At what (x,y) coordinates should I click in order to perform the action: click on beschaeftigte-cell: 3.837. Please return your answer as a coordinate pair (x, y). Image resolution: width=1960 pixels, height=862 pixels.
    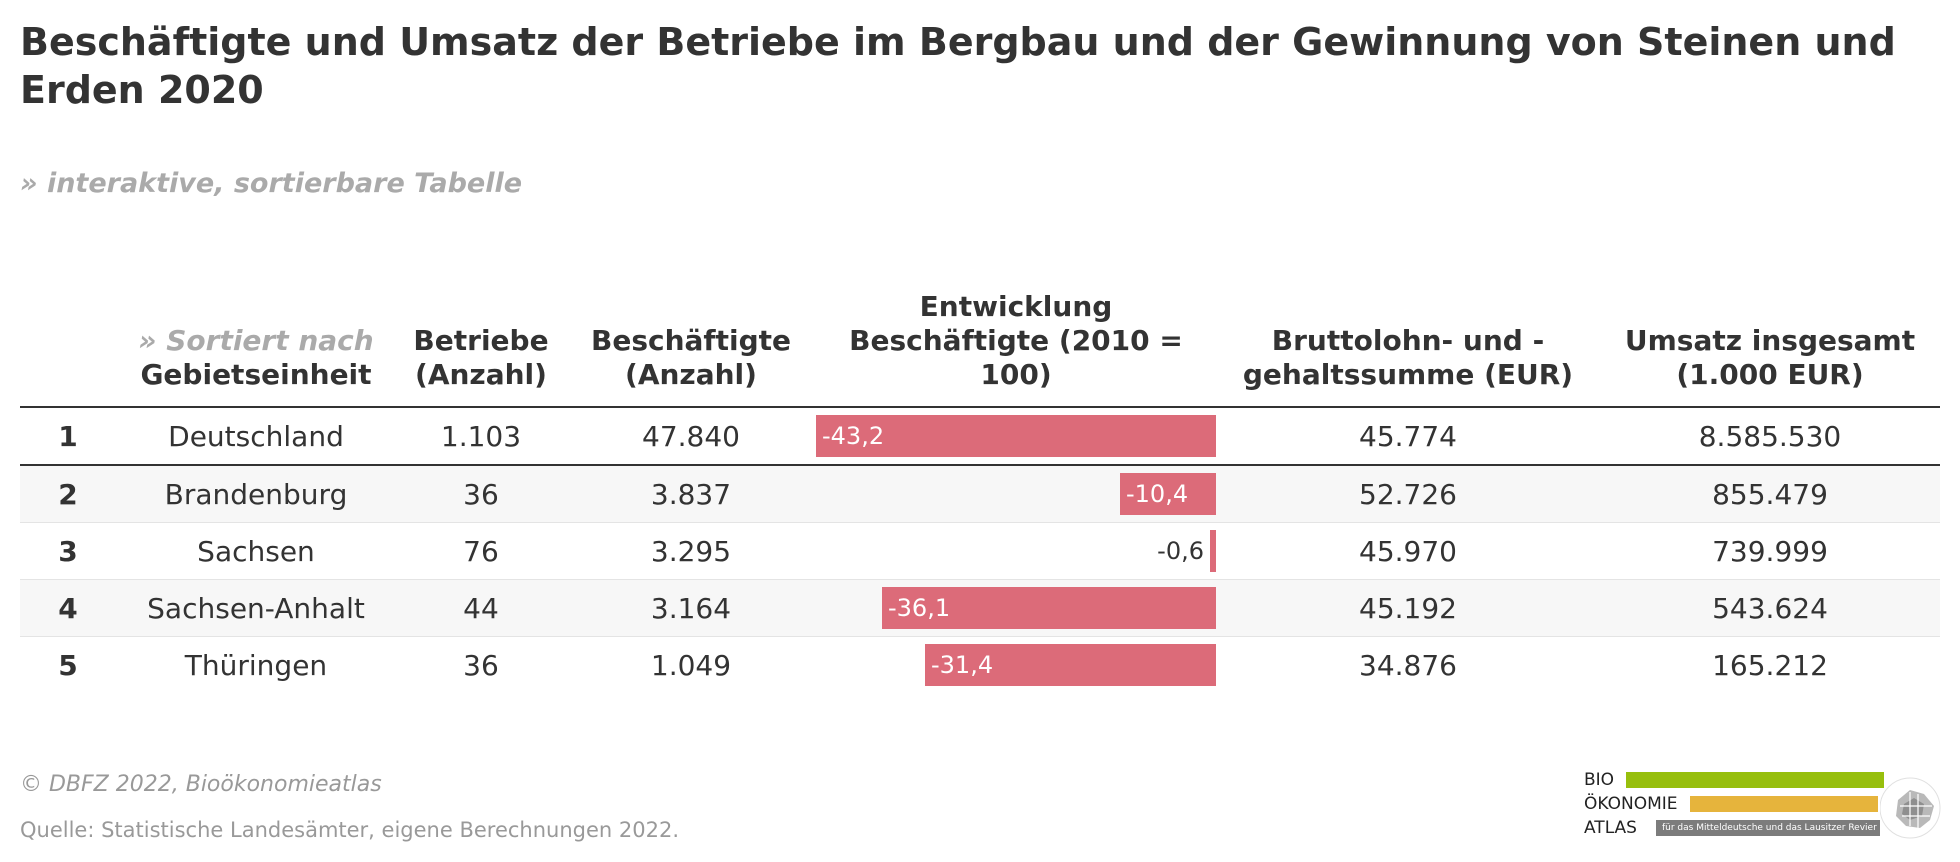
    Looking at the image, I should click on (691, 494).